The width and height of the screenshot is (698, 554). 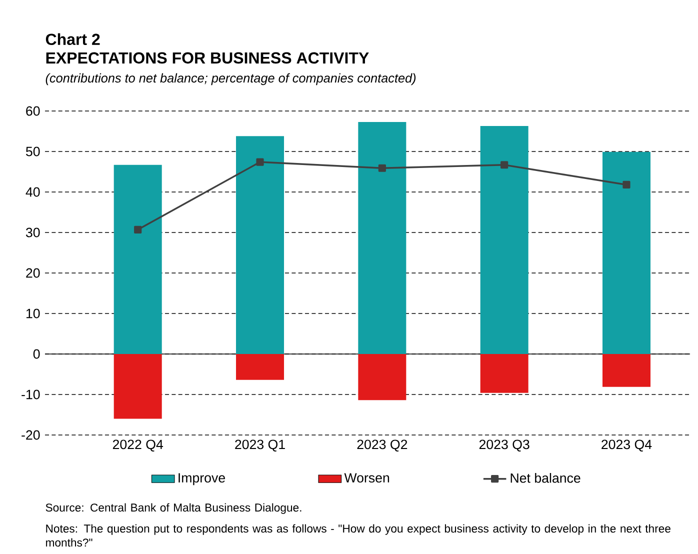 I want to click on y-tick-label: 0, so click(x=36, y=354).